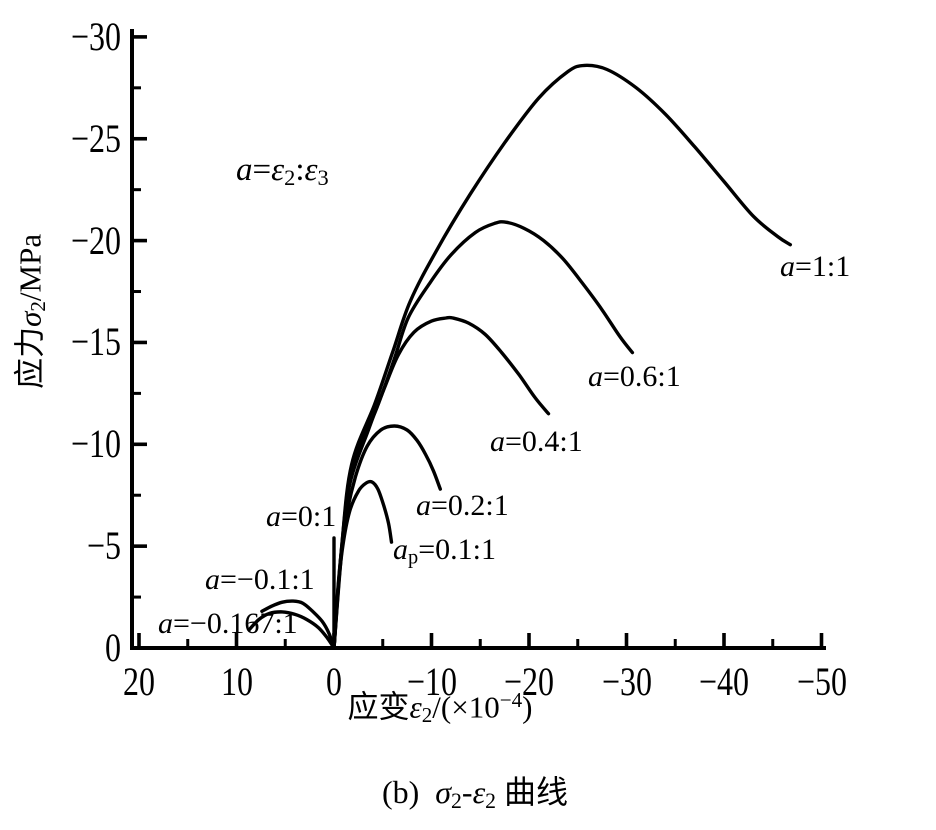 This screenshot has height=830, width=936. I want to click on x-tick-label: 0, so click(334, 681).